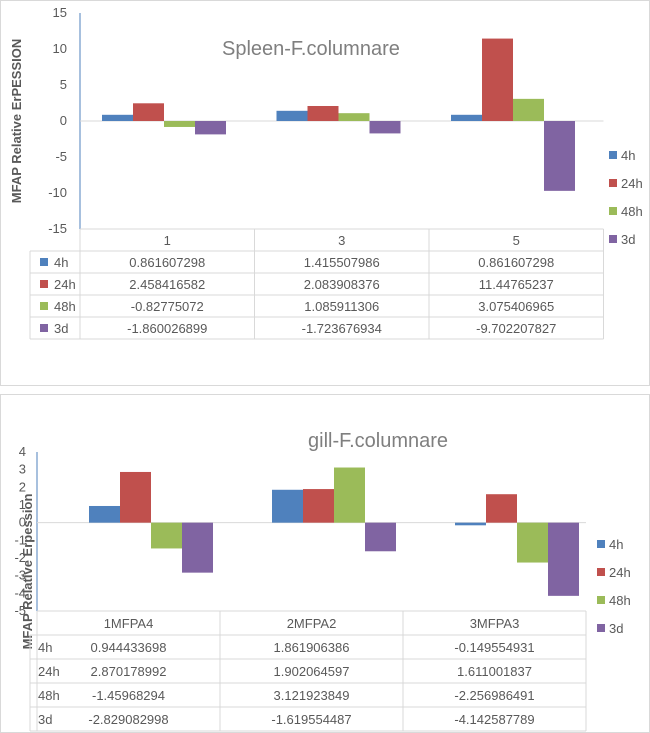 Image resolution: width=650 pixels, height=733 pixels. What do you see at coordinates (516, 306) in the screenshot?
I see `data-label: 3.075406965` at bounding box center [516, 306].